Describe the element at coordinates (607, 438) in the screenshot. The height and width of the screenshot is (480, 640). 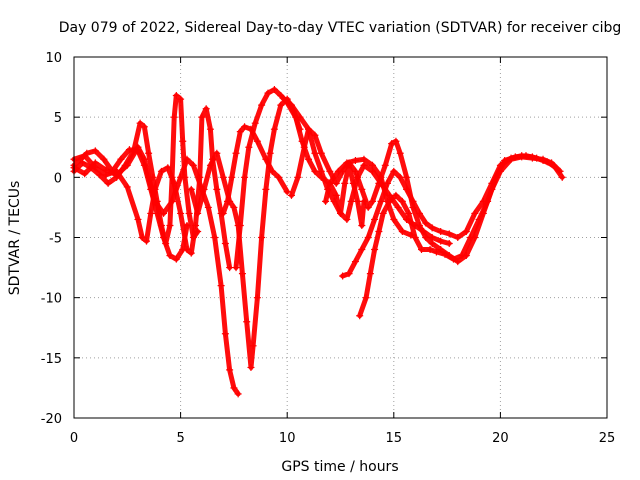
I see `x-tick-label: 25` at that location.